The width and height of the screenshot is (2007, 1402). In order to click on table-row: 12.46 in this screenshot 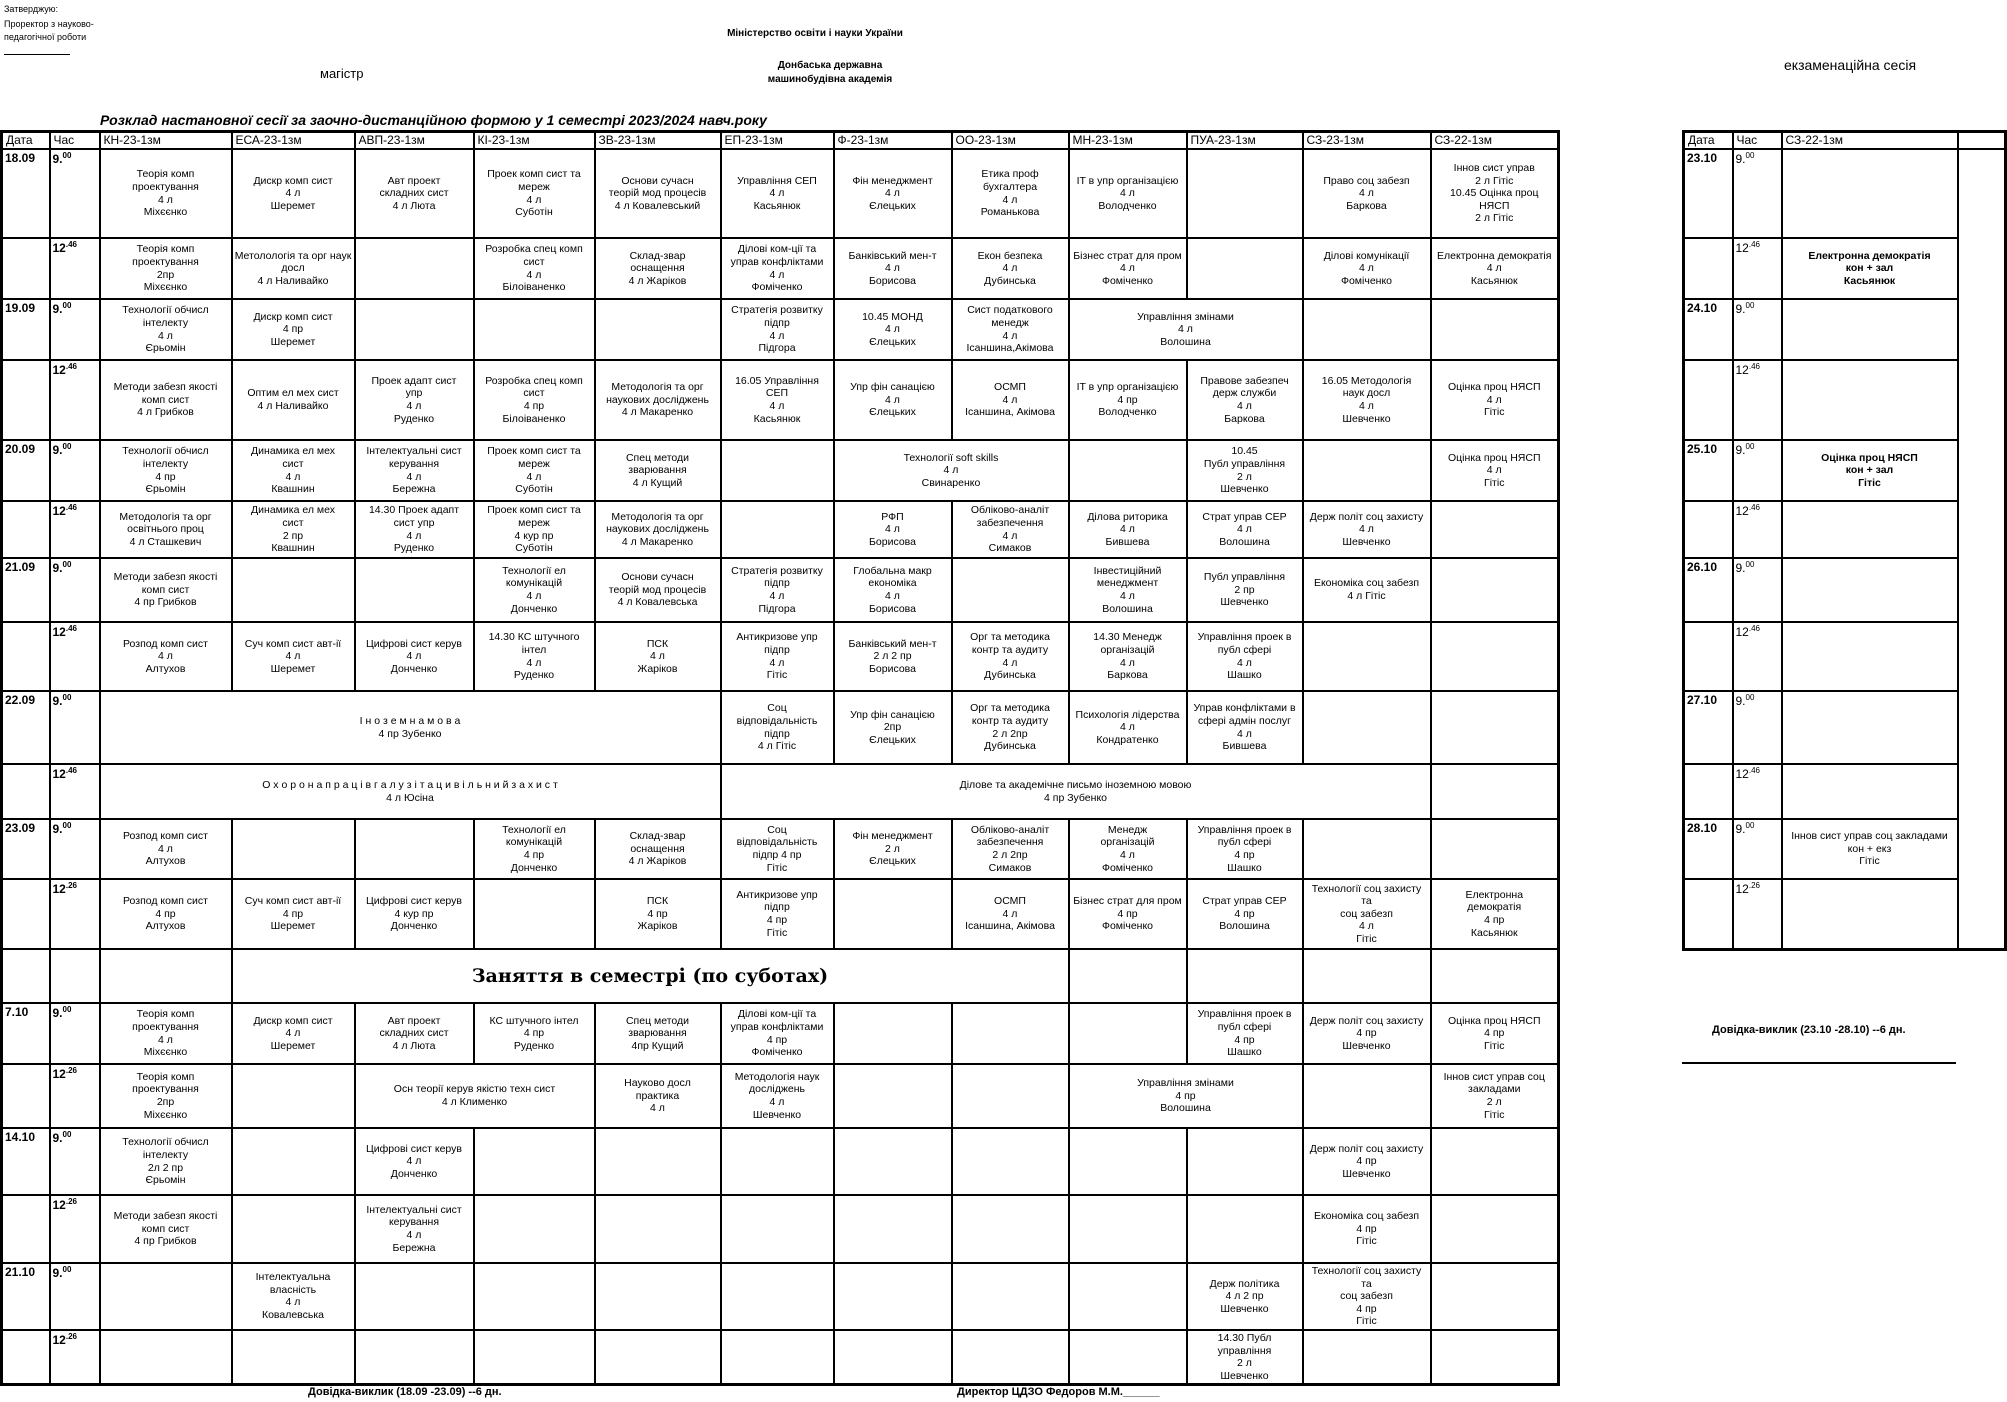, I will do `click(1844, 400)`.